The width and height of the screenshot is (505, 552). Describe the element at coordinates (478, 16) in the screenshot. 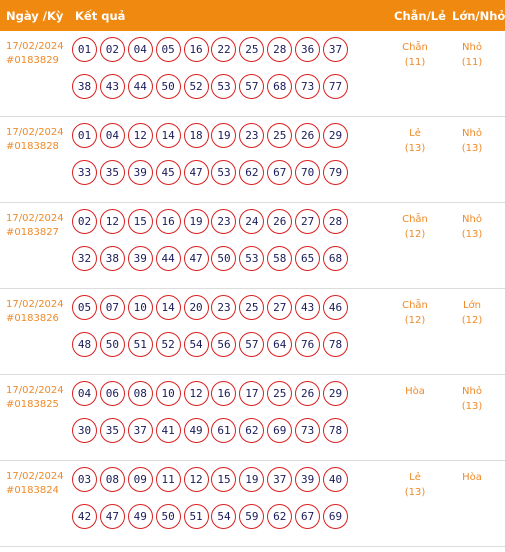

I see `header-size: Lớn/Nhỏ` at that location.